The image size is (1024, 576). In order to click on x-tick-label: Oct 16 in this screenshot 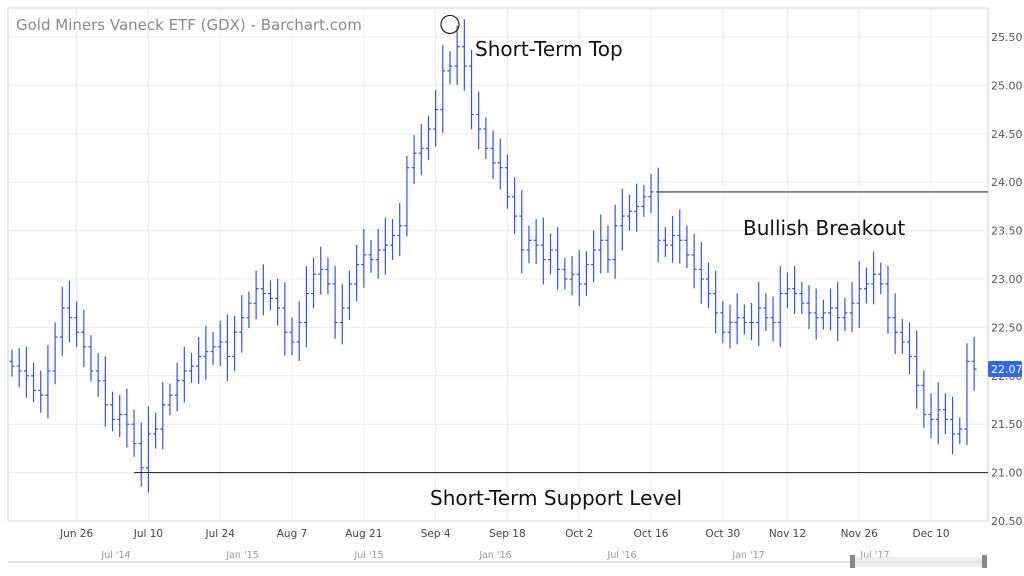, I will do `click(651, 534)`.